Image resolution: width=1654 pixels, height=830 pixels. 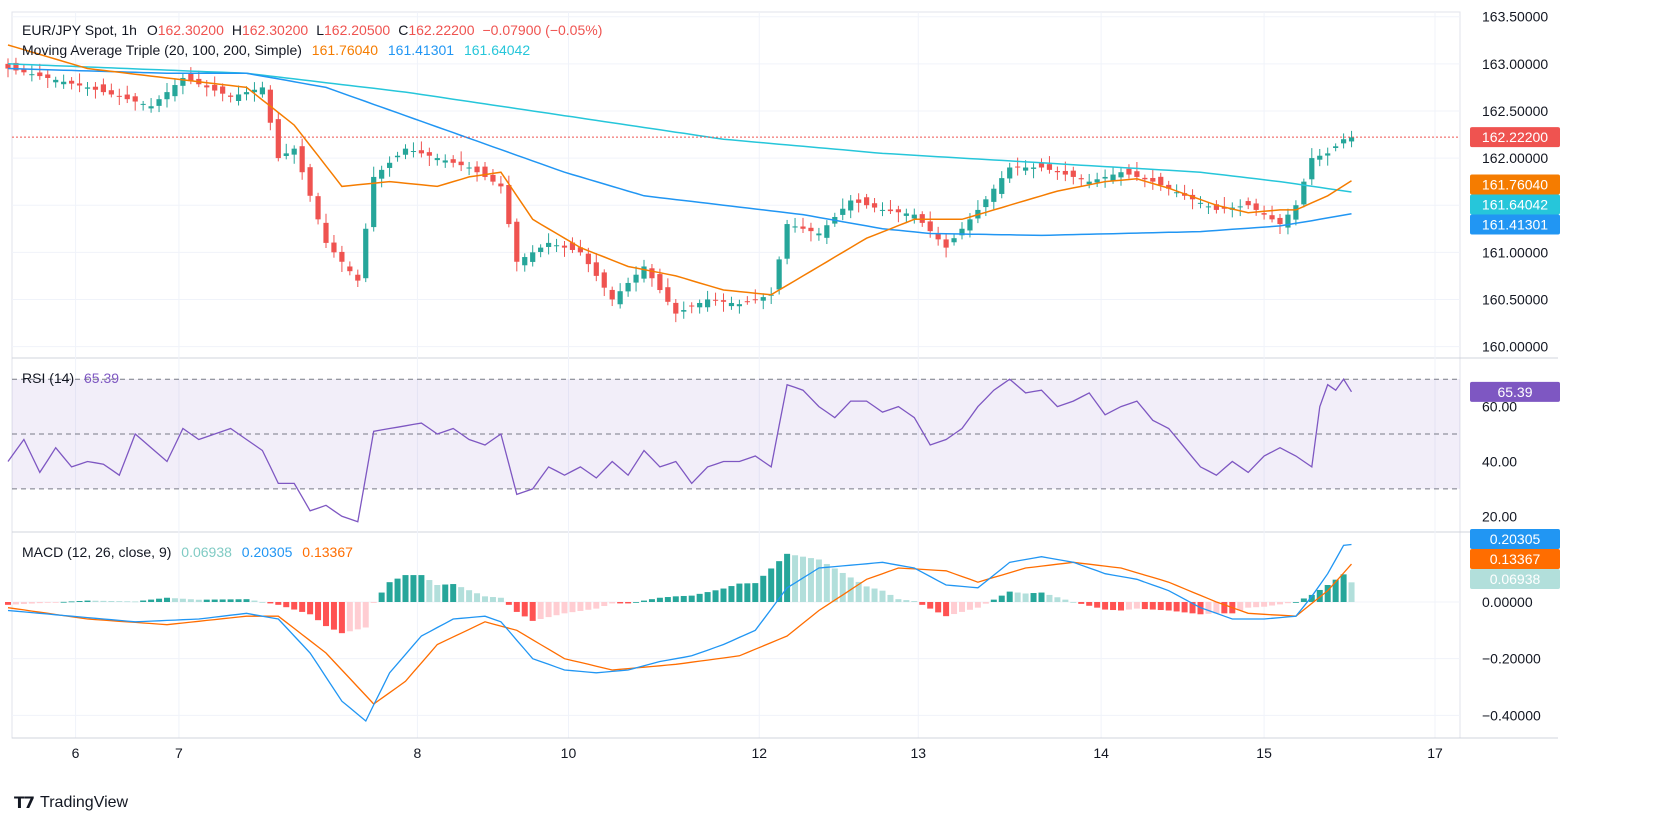 What do you see at coordinates (1515, 204) in the screenshot?
I see `ma200-tag-bg` at bounding box center [1515, 204].